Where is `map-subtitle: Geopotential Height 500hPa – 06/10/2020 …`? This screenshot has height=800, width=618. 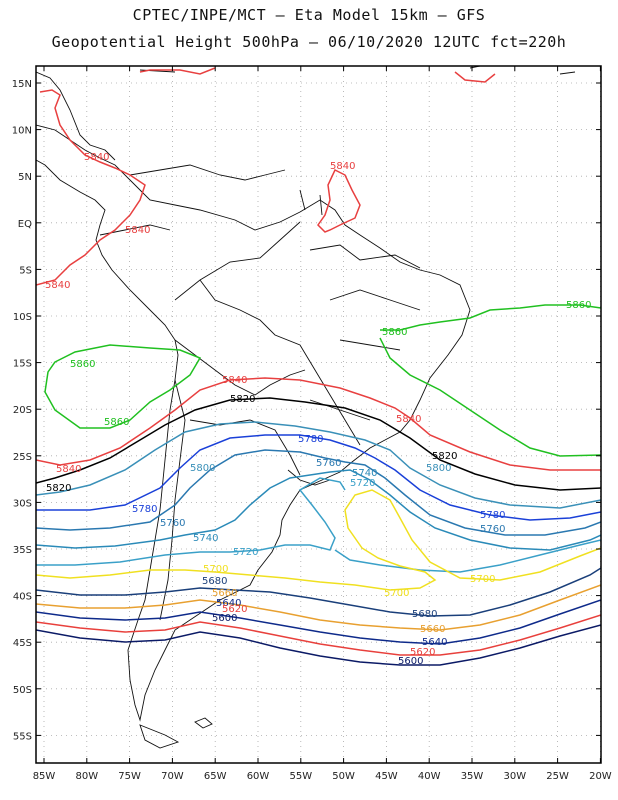
map-subtitle: Geopotential Height 500hPa – 06/10/2020 … is located at coordinates (309, 42).